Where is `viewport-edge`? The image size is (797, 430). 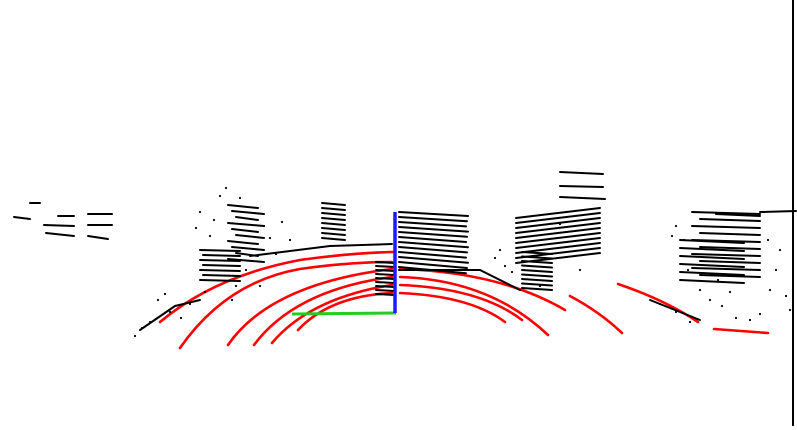
viewport-edge is located at coordinates (793, 213).